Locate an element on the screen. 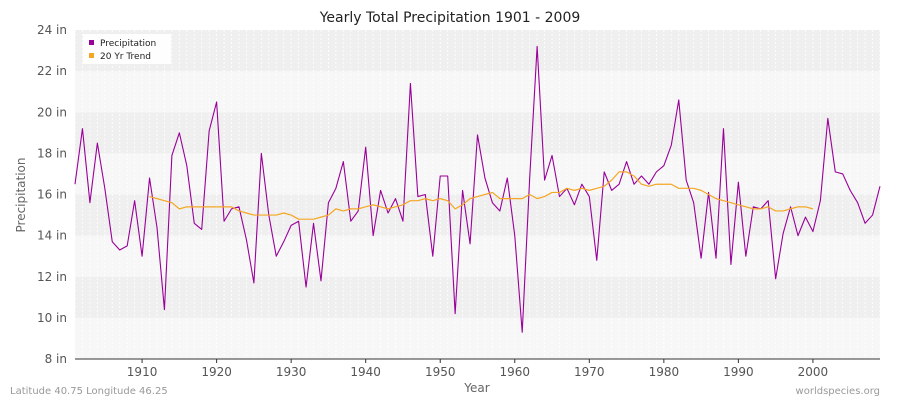  legend: Precipitation 20 Yr Trend is located at coordinates (127, 49).